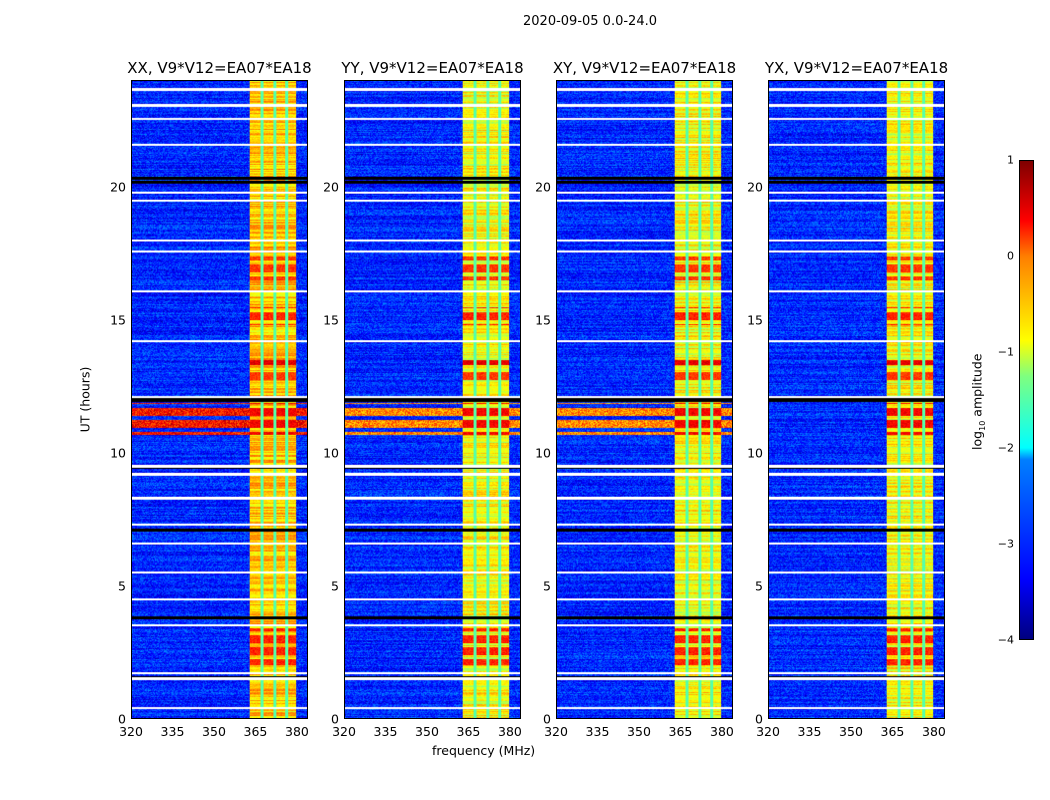 The height and width of the screenshot is (800, 1050). I want to click on colorbar-label: log10 amplitude, so click(978, 401).